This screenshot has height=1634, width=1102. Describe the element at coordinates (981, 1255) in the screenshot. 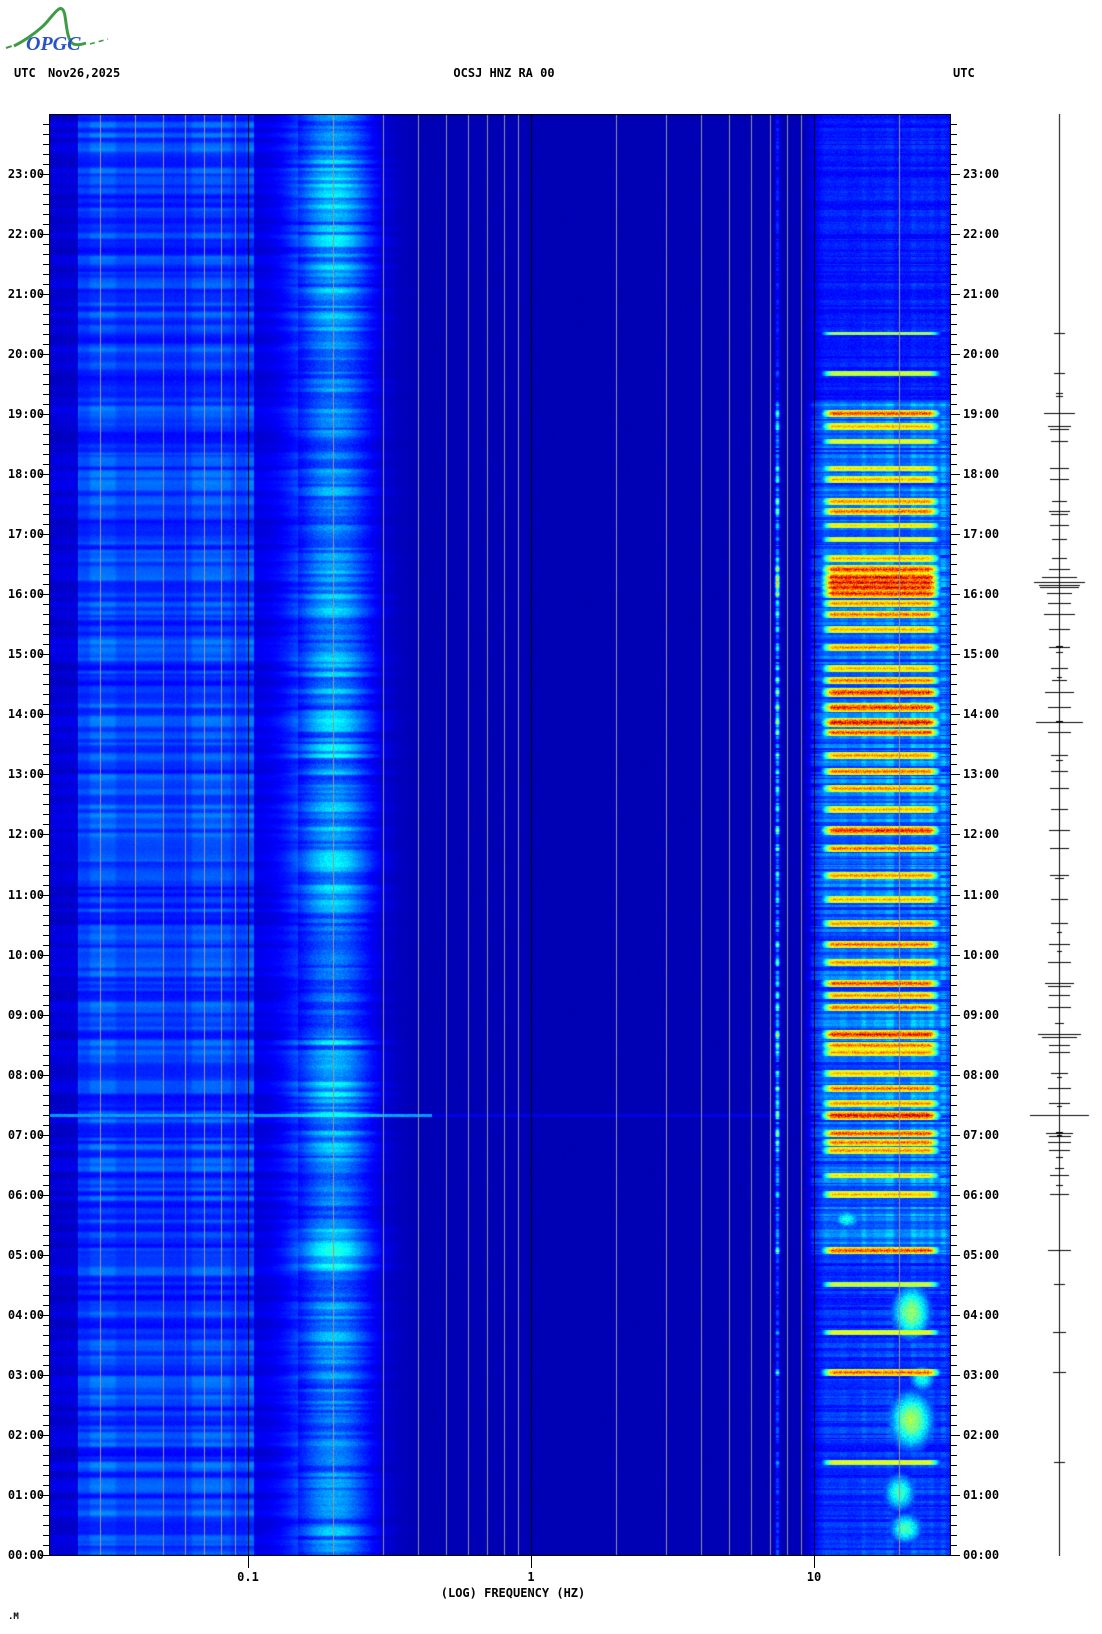

I see `time-label-right-05:00: 05:00` at that location.